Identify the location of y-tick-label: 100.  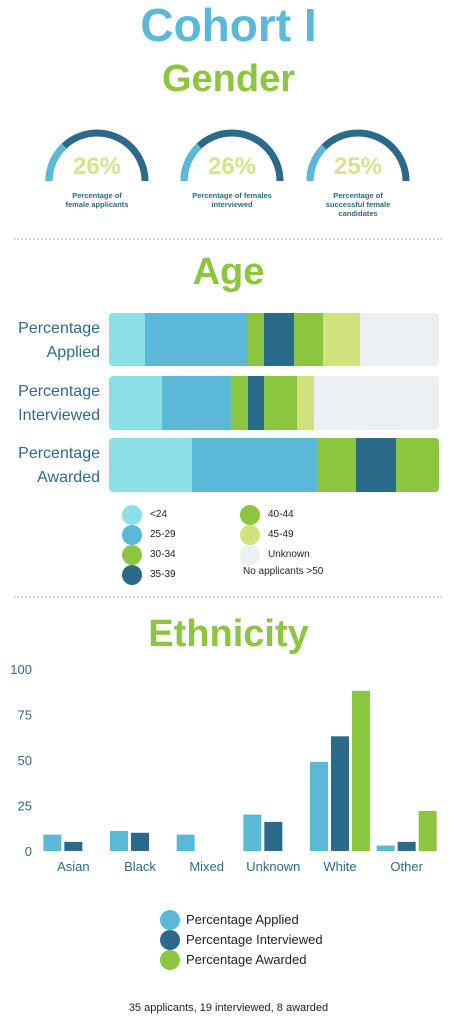
(21, 669).